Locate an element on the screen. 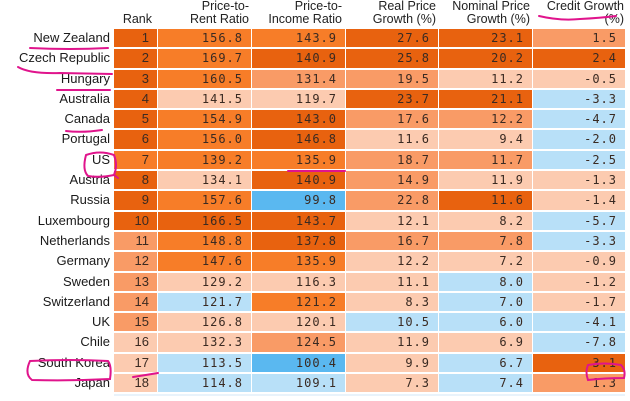  rank-cell: 16 is located at coordinates (135, 342).